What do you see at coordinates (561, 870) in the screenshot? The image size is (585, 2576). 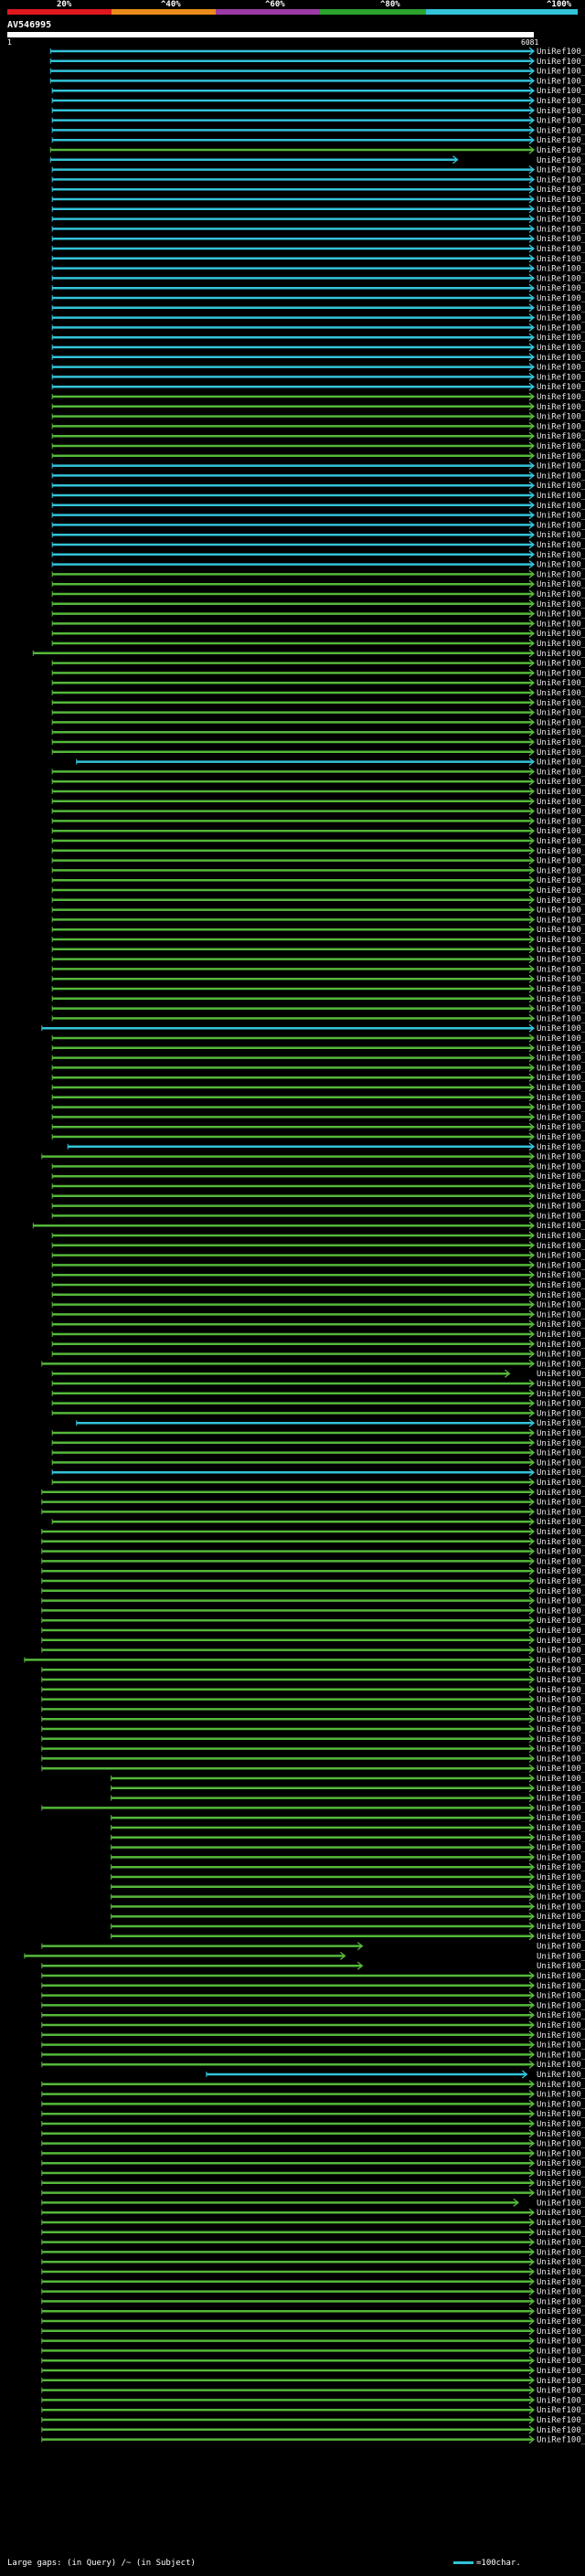 I see `hit-accession: UniRef100_Q9SZ91` at bounding box center [561, 870].